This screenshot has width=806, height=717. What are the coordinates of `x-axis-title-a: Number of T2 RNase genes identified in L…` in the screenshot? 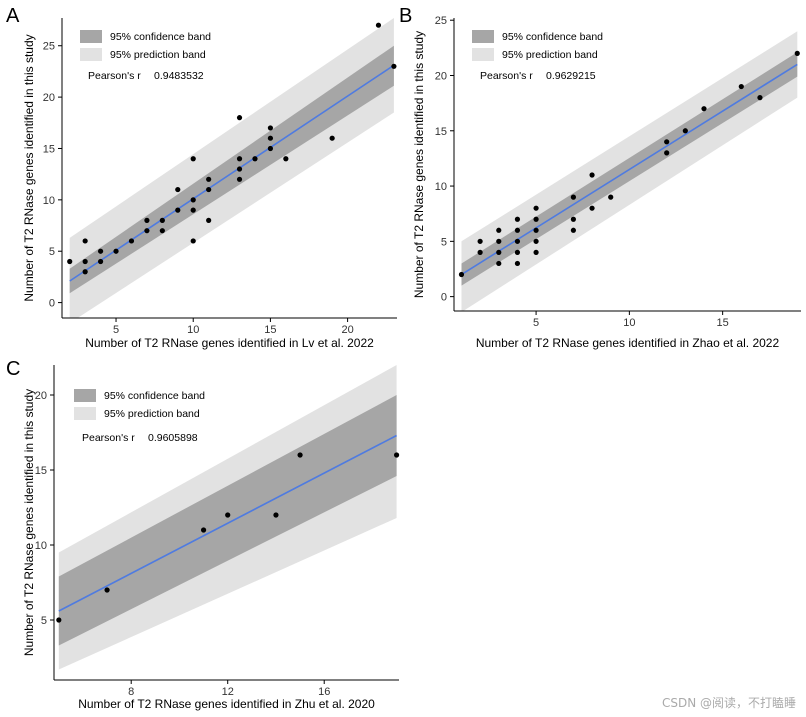 It's located at (229, 343).